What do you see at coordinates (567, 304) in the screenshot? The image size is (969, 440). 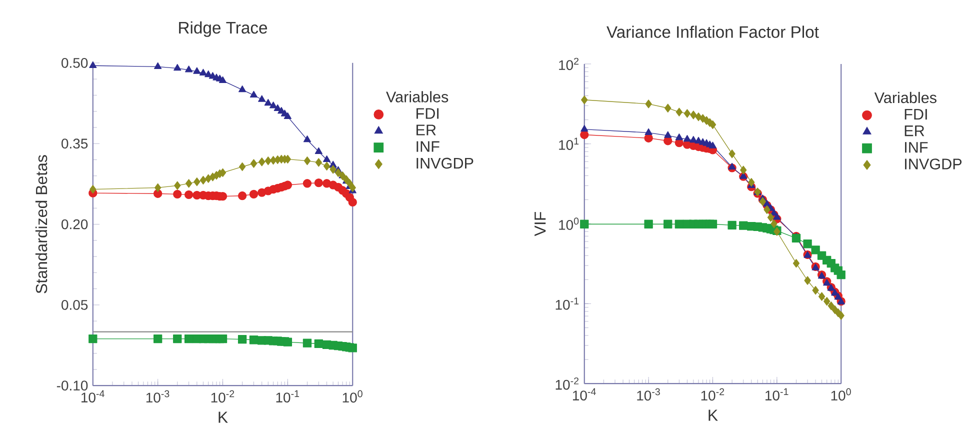 I see `y-tick-label: 10$^{-1}$` at bounding box center [567, 304].